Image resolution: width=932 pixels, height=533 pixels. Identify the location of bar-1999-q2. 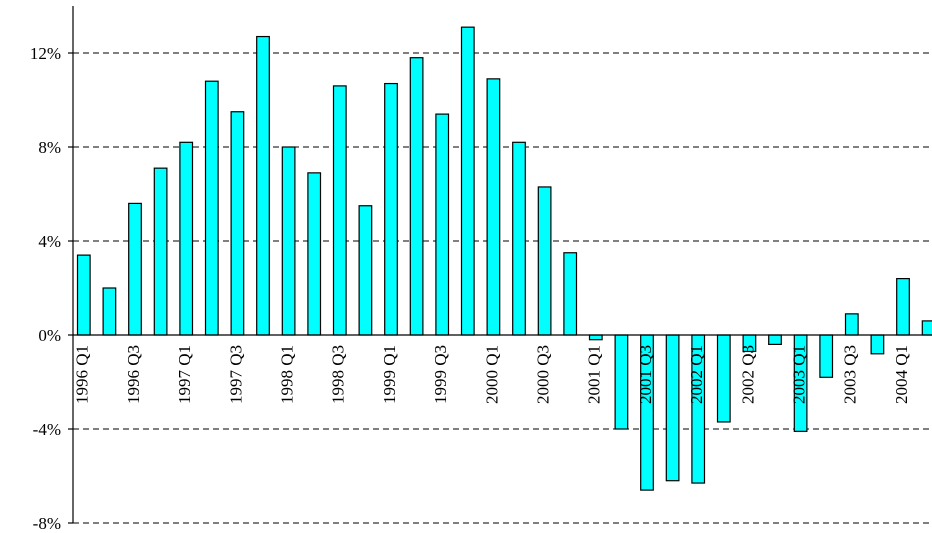
(416, 196).